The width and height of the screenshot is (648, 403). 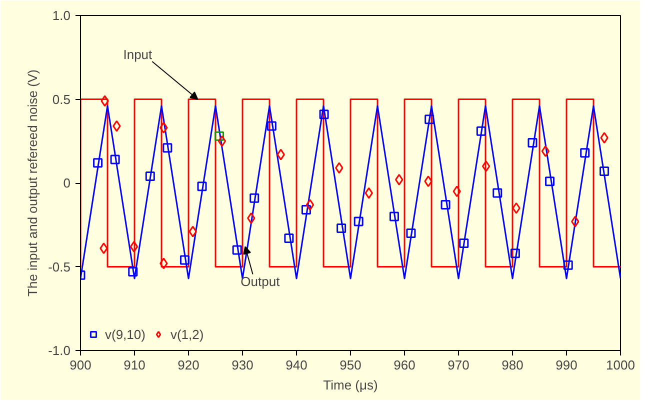 I want to click on x-tick-label: 910, so click(x=135, y=365).